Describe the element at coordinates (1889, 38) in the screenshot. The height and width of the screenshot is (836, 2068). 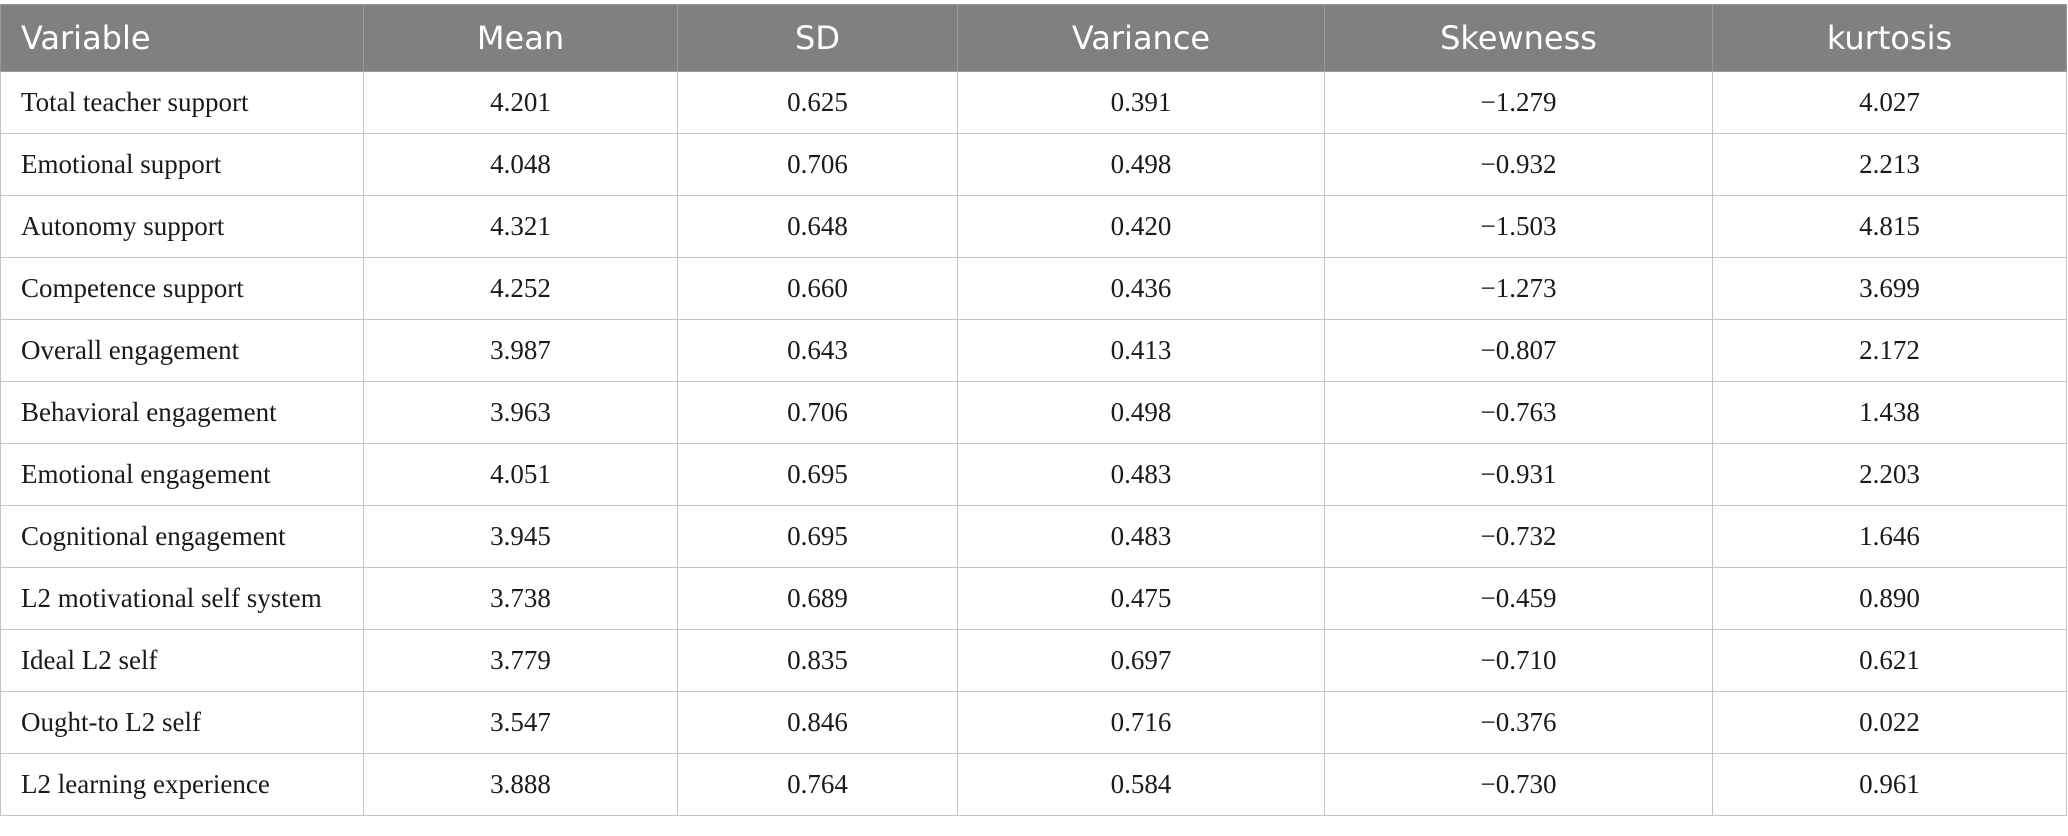
I see `column-header-kurtosis: kurtosis` at that location.